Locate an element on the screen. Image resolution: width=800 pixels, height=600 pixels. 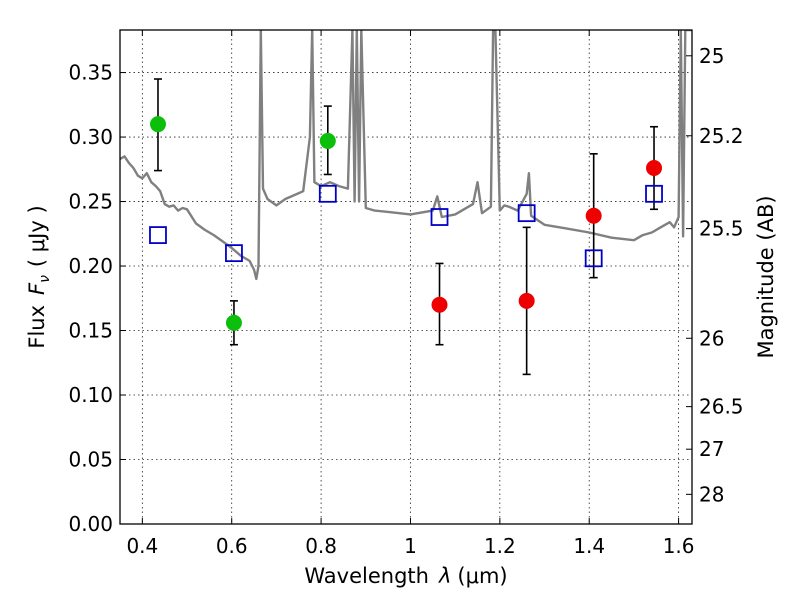
y2-tick-label: 27 is located at coordinates (711, 449).